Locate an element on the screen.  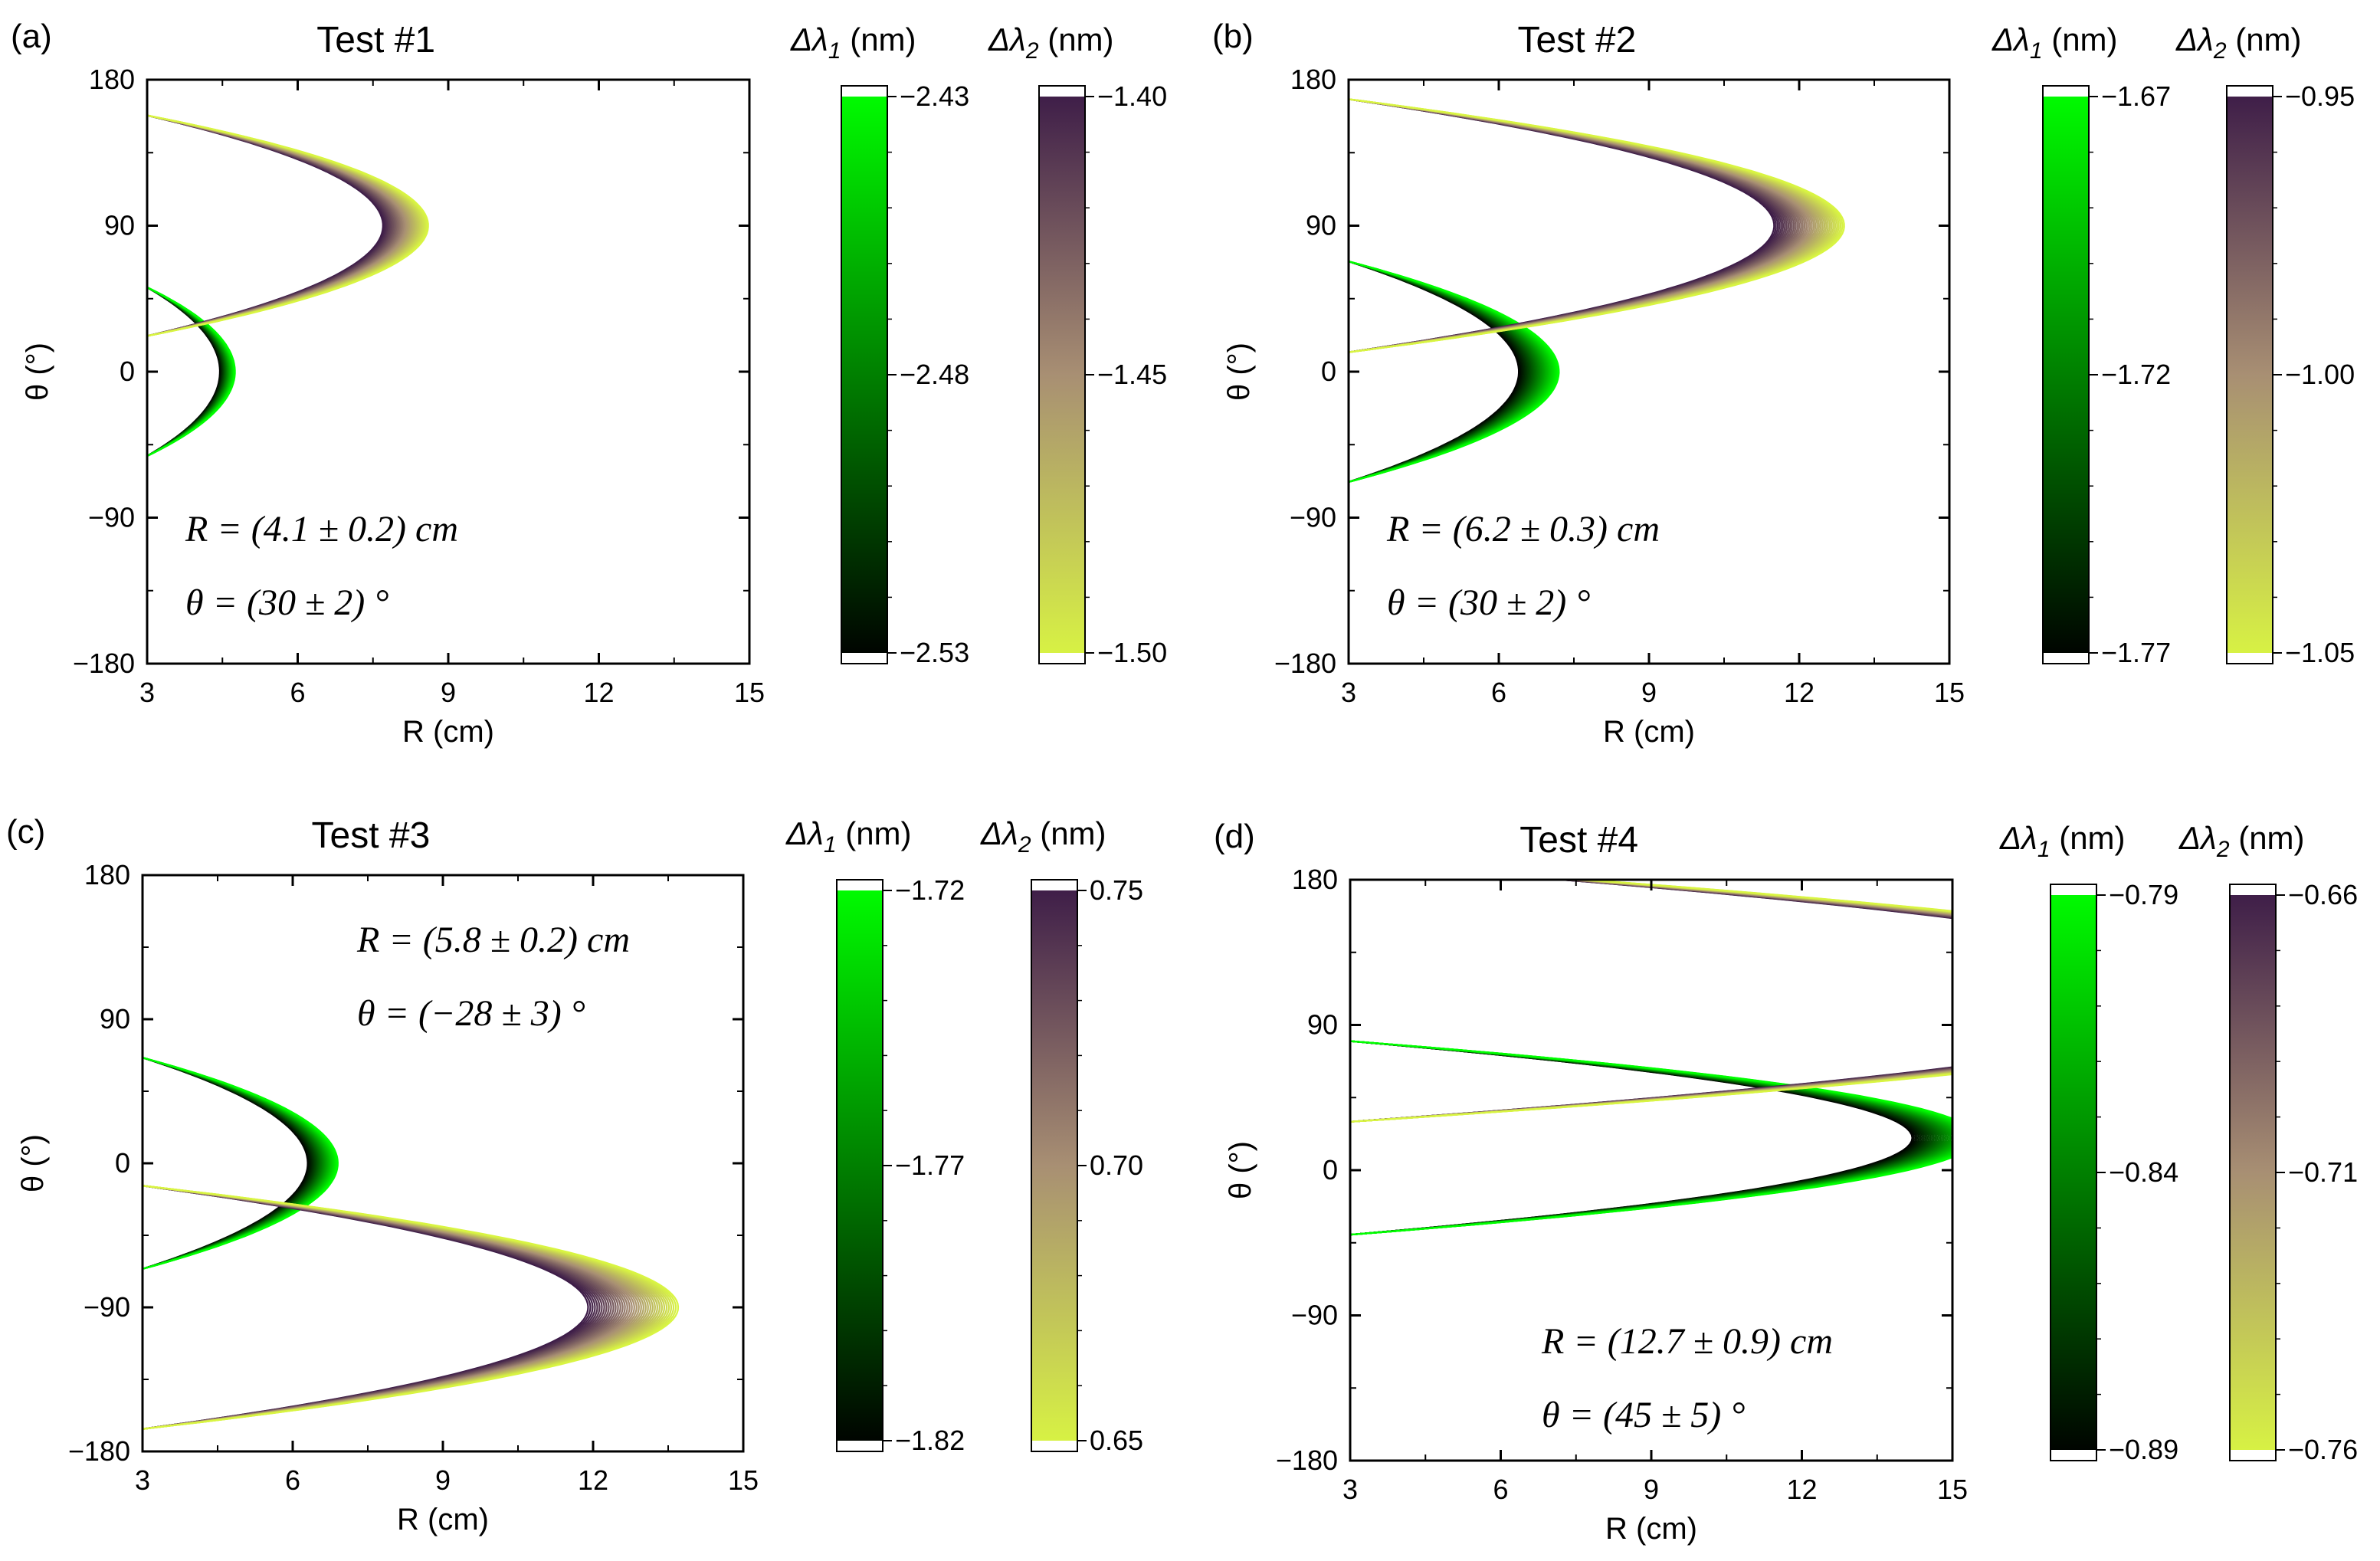
colorbar-tick-label: −1.82 is located at coordinates (930, 1440).